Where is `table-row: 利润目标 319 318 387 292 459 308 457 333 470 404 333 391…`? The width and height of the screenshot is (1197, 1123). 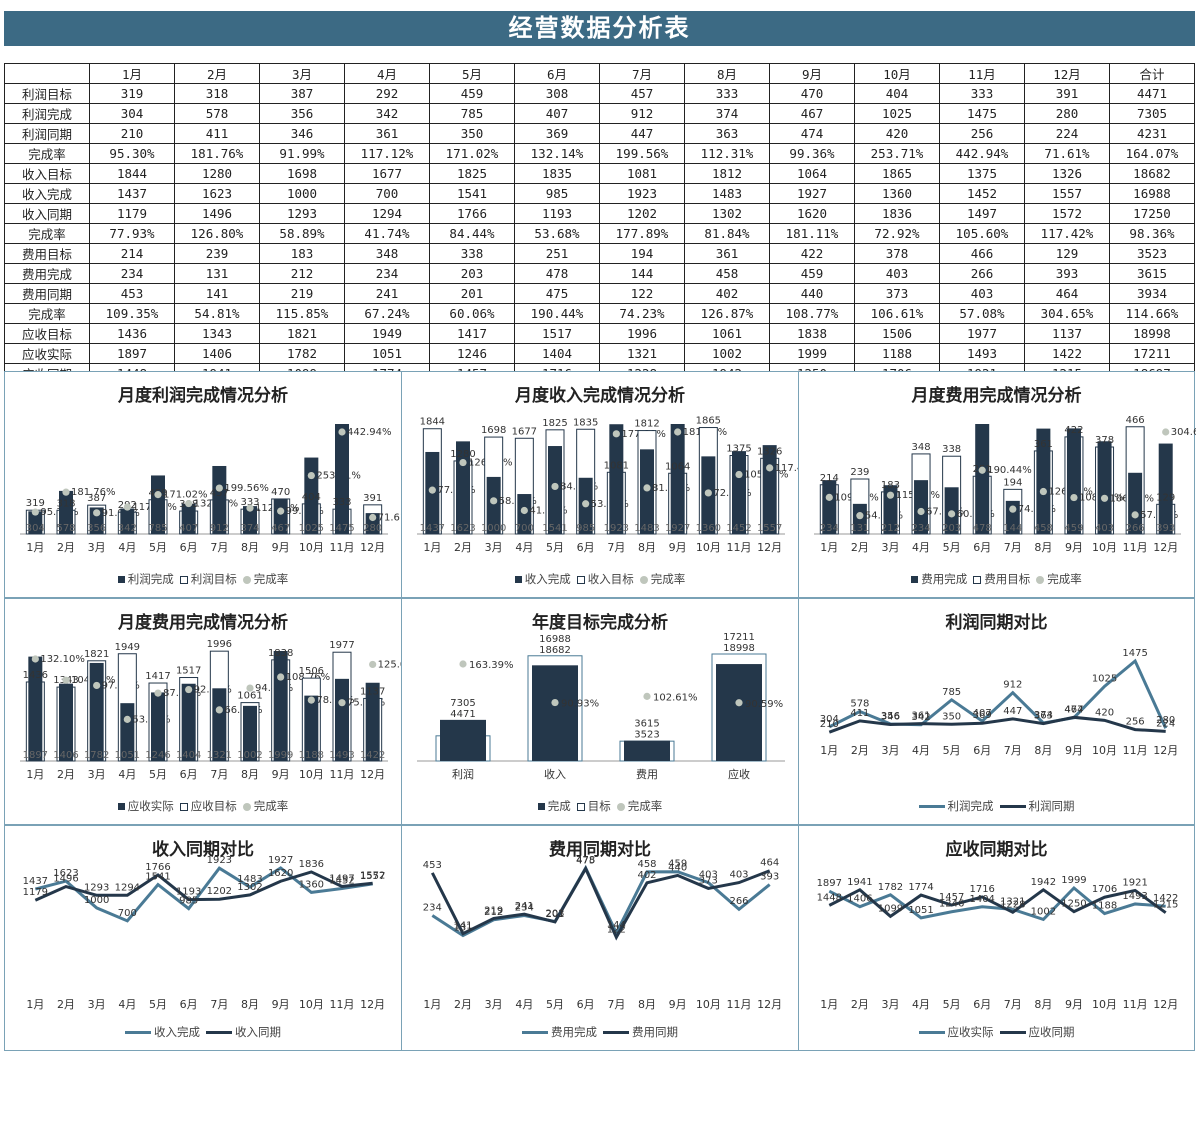
table-row: 利润目标 319 318 387 292 459 308 457 333 470 404 333 391… is located at coordinates (599, 93).